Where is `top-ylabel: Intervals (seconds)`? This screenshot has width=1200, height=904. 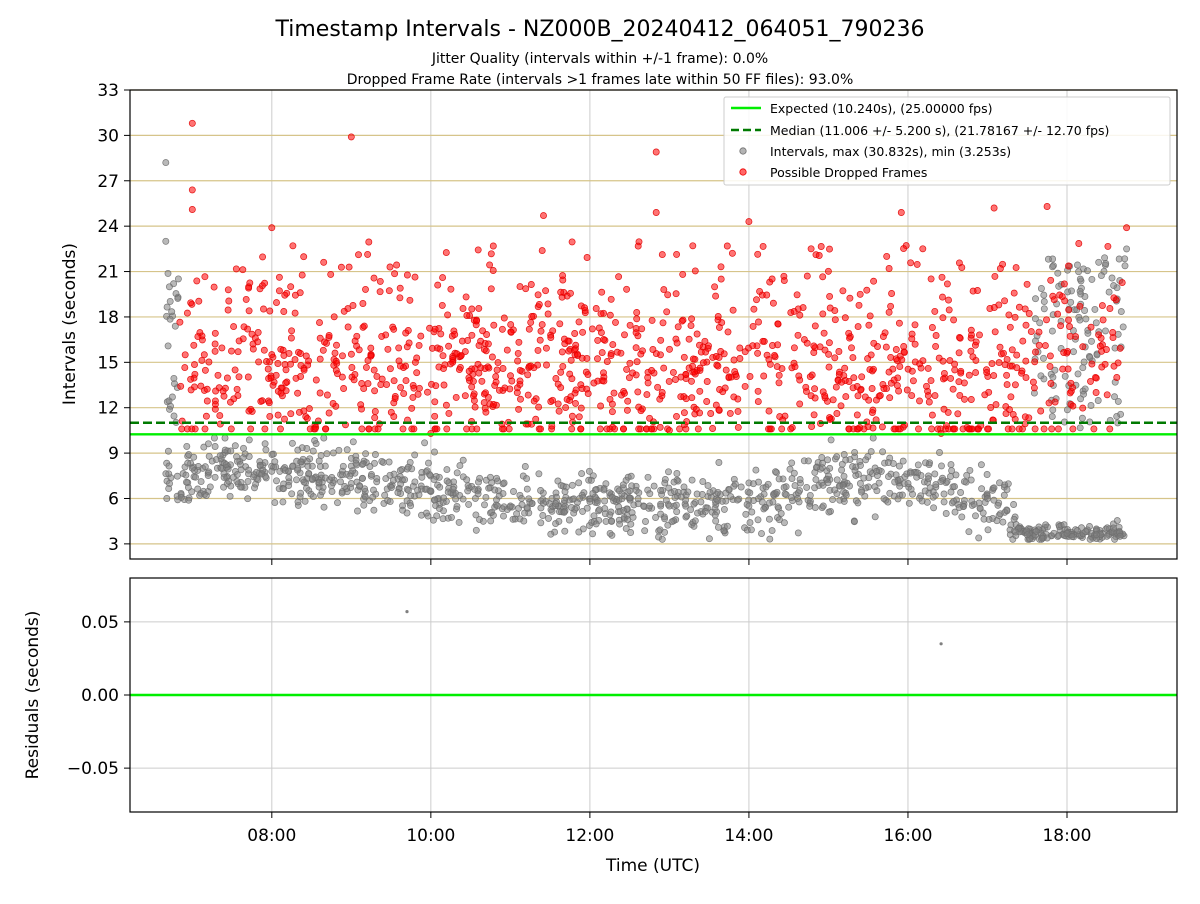
top-ylabel: Intervals (seconds) is located at coordinates (70, 324).